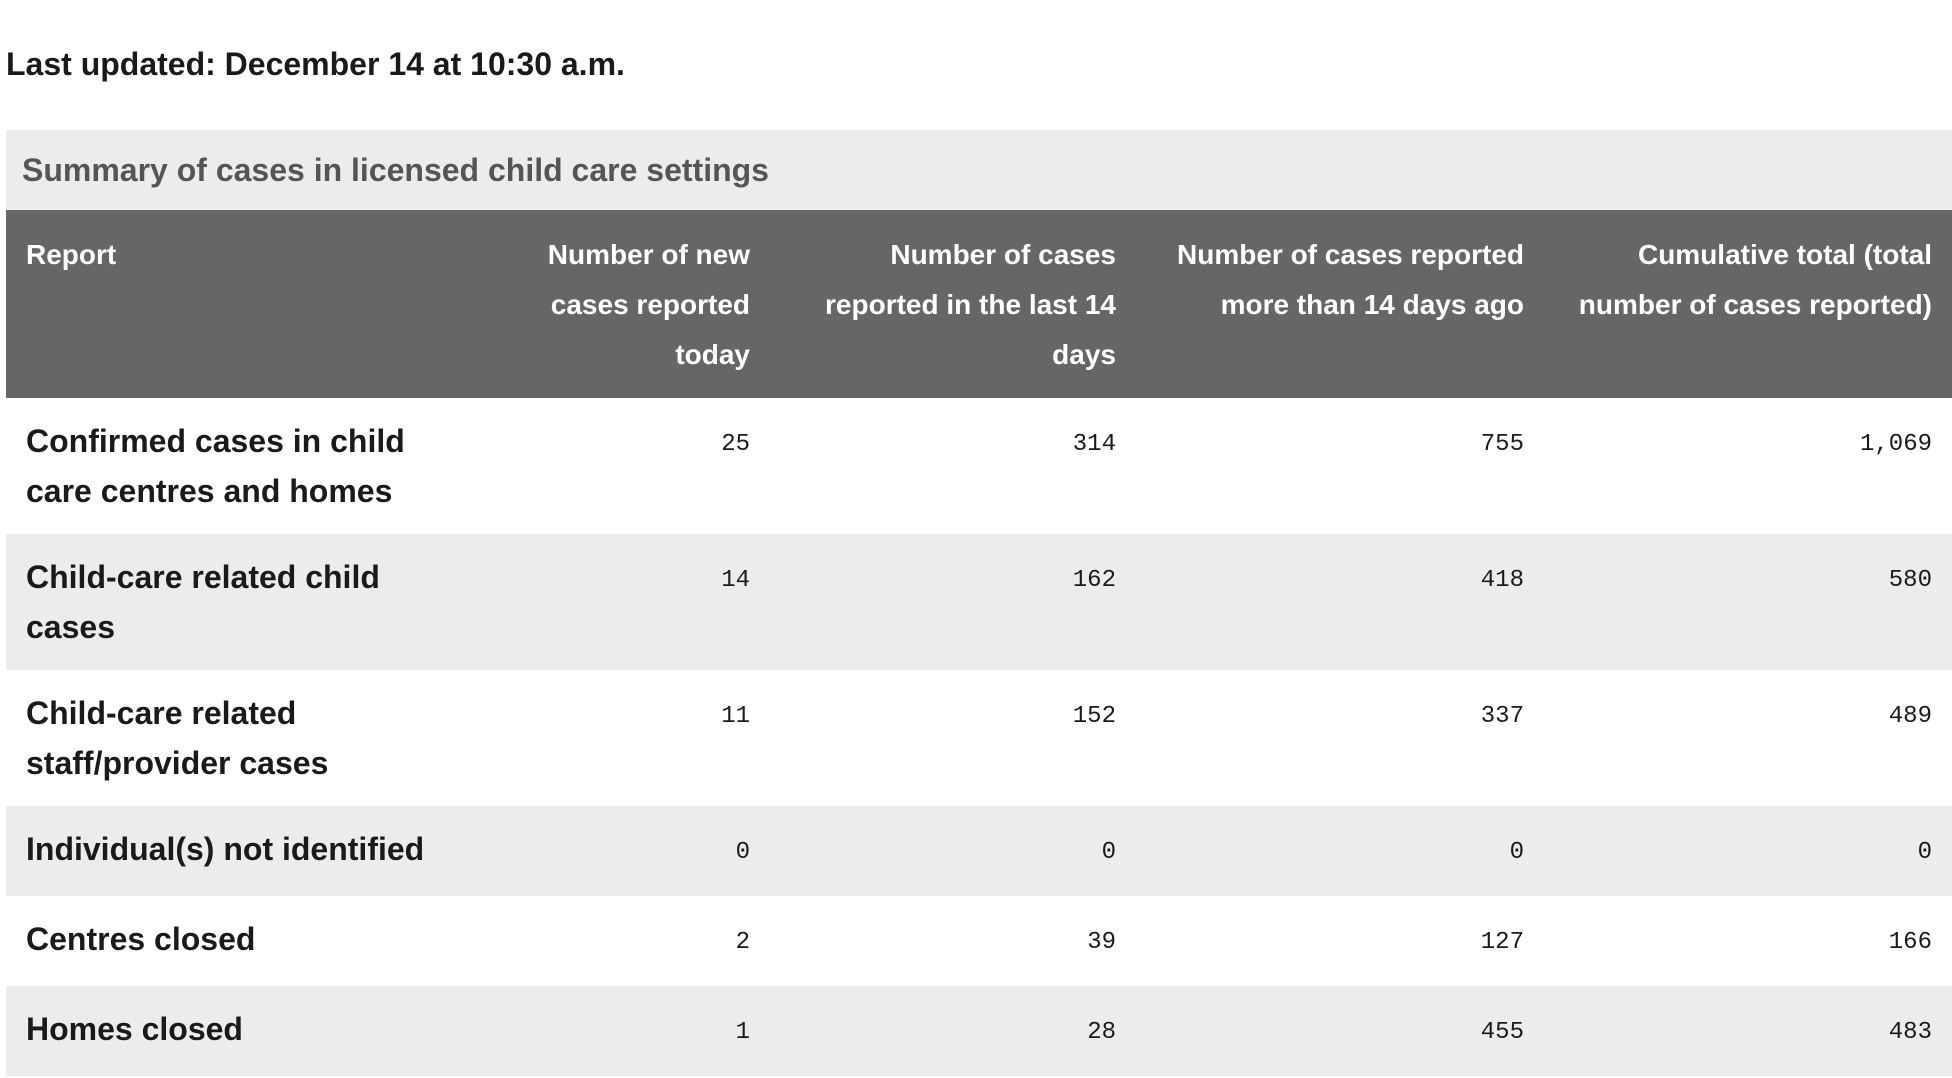  I want to click on cell-more-than-14-days: 455, so click(1340, 1031).